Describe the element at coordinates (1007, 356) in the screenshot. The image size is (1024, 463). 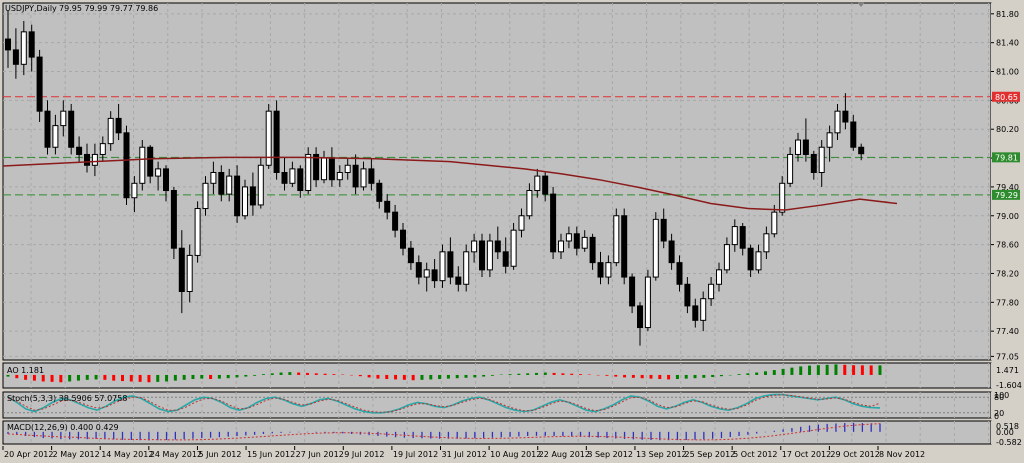
I see `y-tick-label: 77.05` at that location.